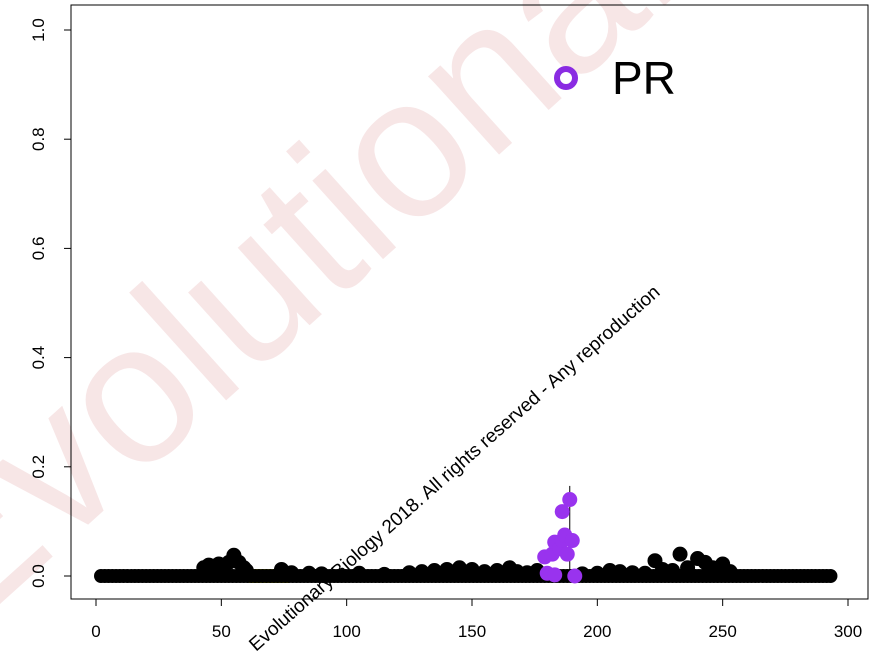  Describe the element at coordinates (38, 467) in the screenshot. I see `y-tick-label: 0.2` at that location.